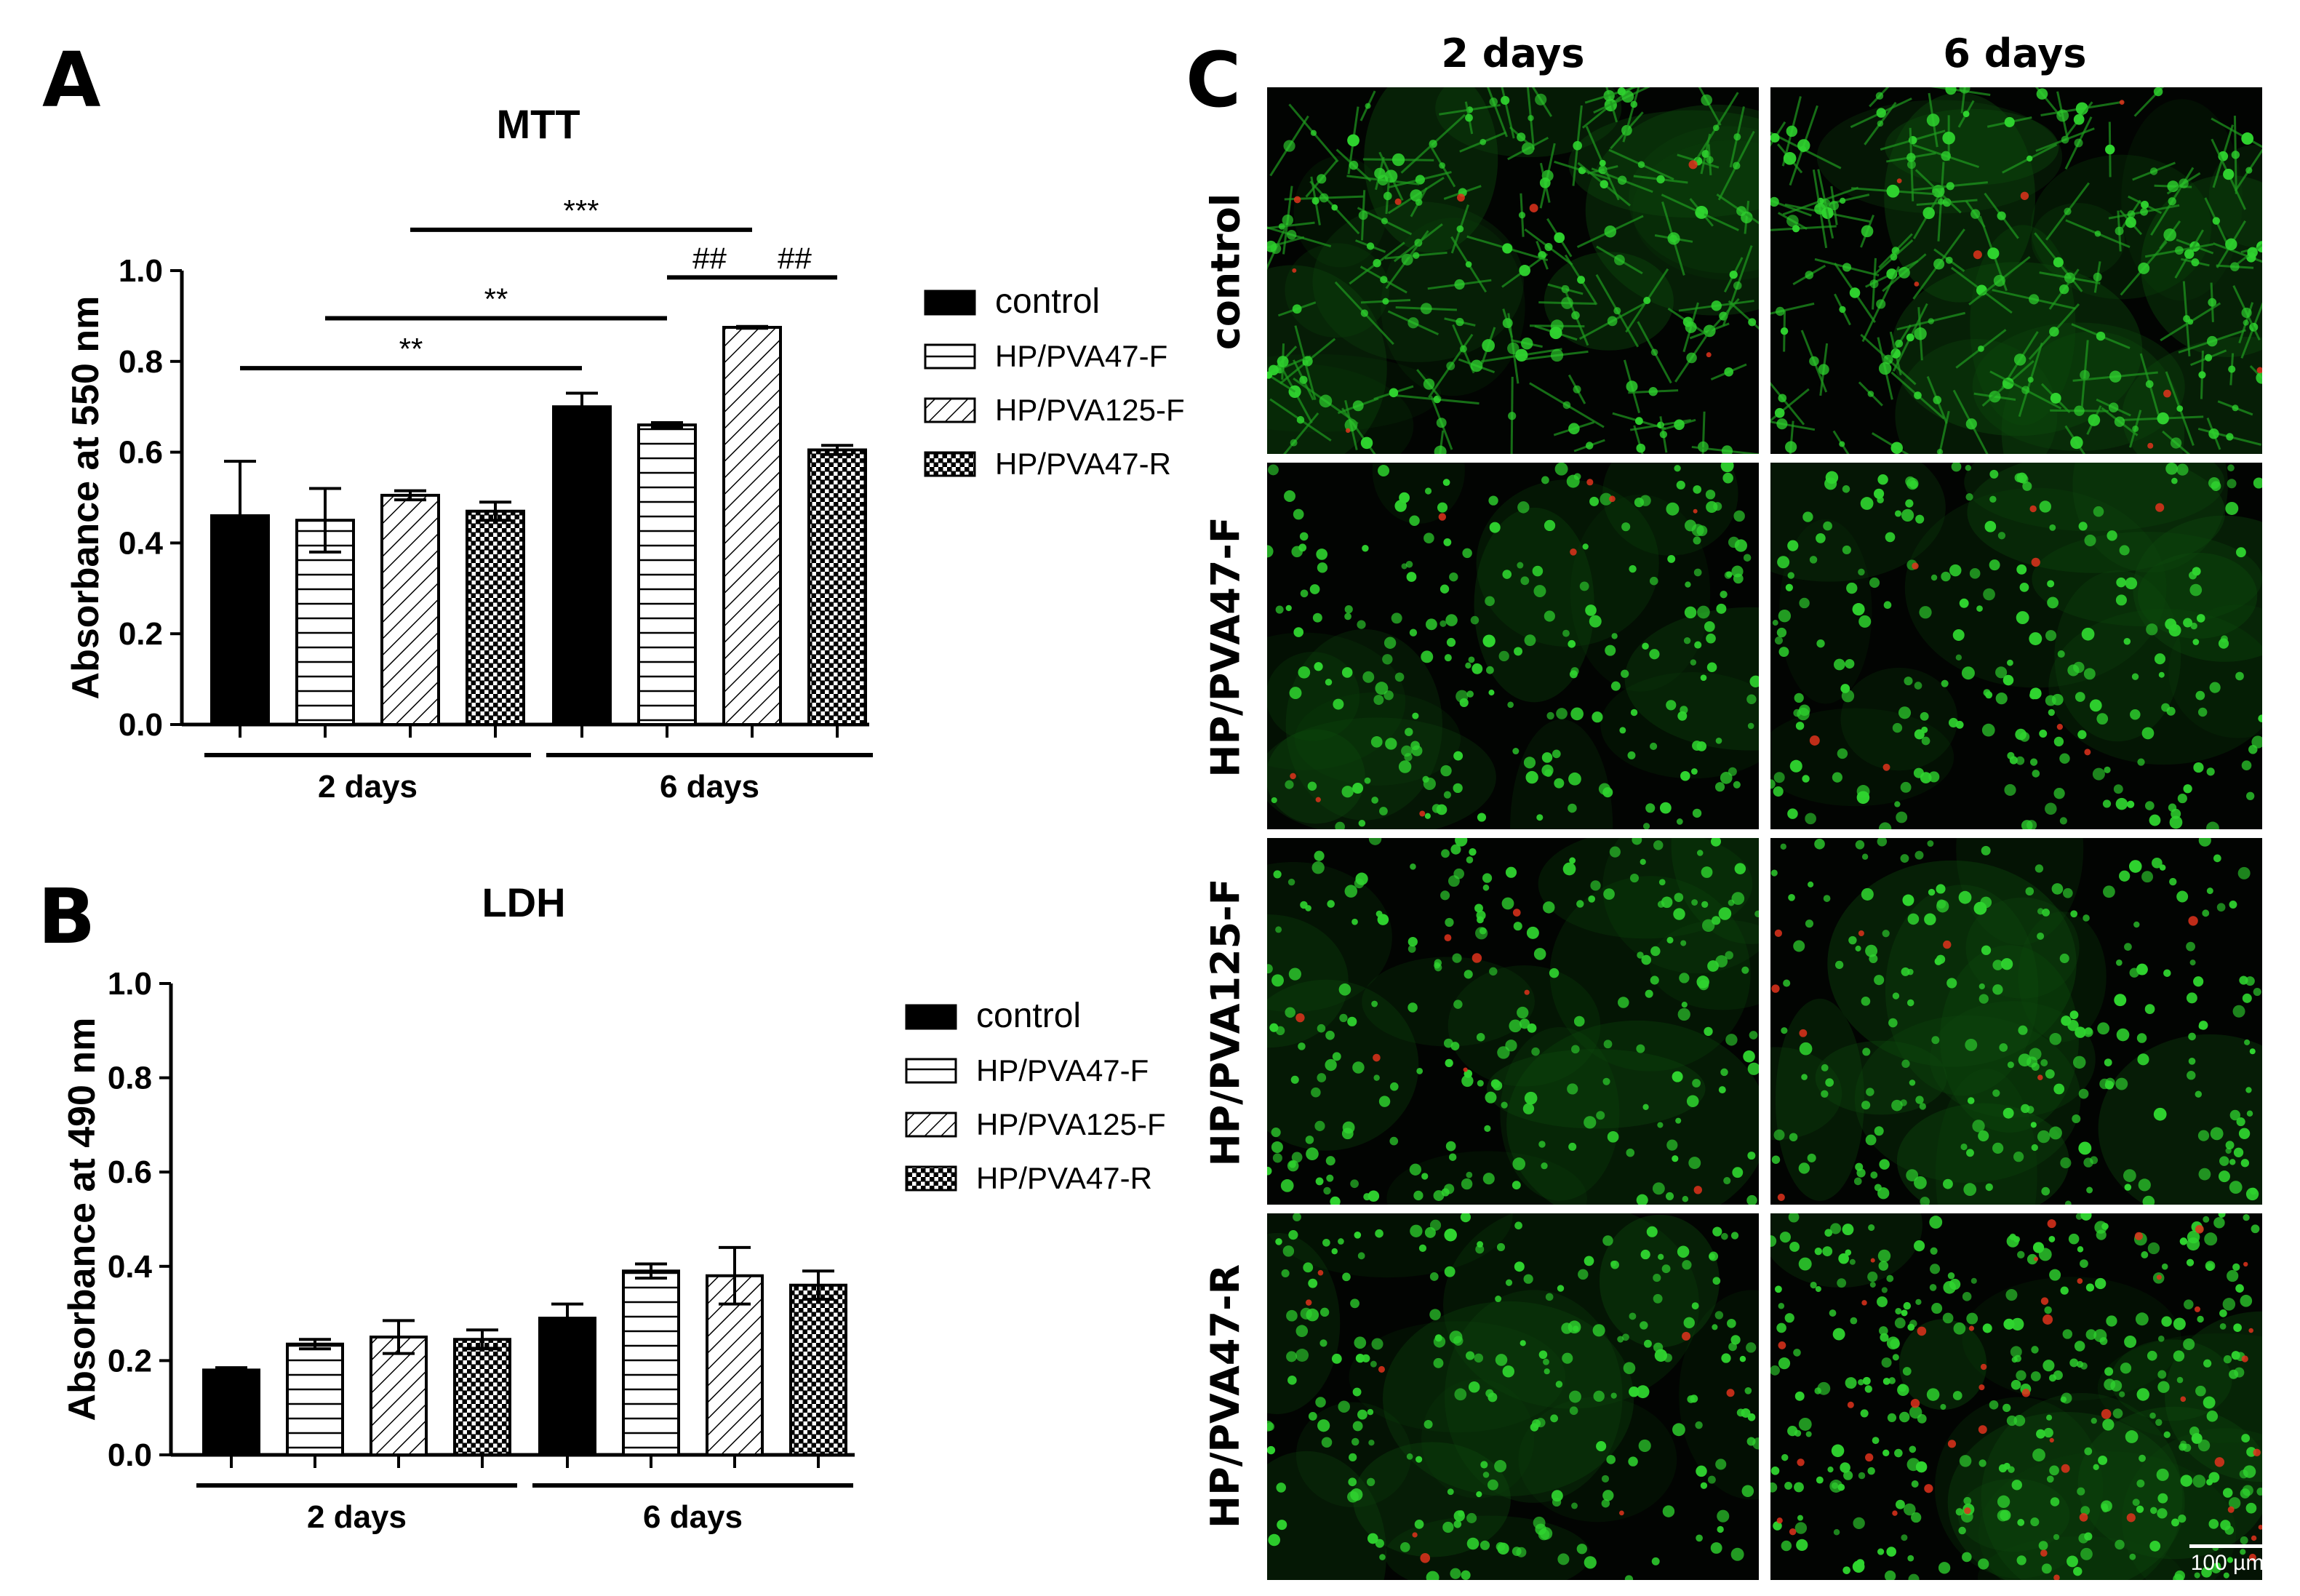 The height and width of the screenshot is (1596, 2300). I want to click on scale-bar: 100 µm, so click(2227, 1560).